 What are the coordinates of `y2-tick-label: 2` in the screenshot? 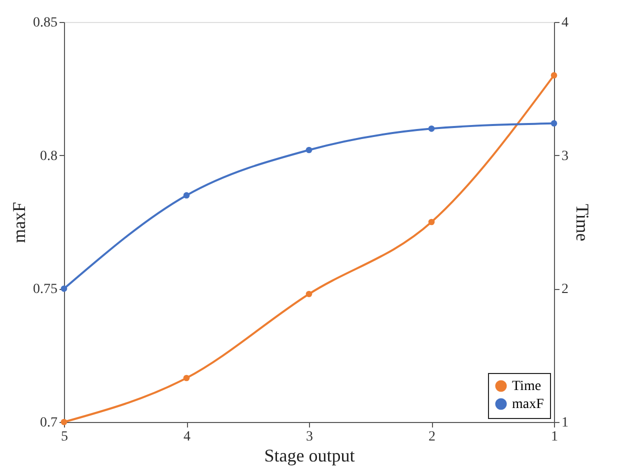 It's located at (565, 290).